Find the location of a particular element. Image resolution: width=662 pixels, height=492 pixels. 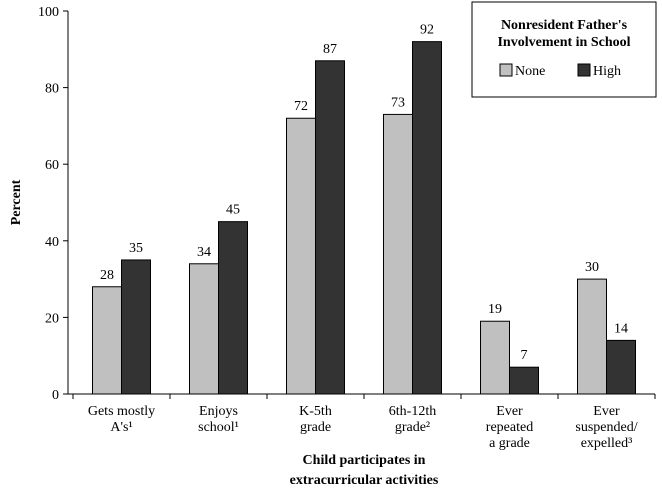

x-tick-label: Ever repeated a grade is located at coordinates (509, 427).